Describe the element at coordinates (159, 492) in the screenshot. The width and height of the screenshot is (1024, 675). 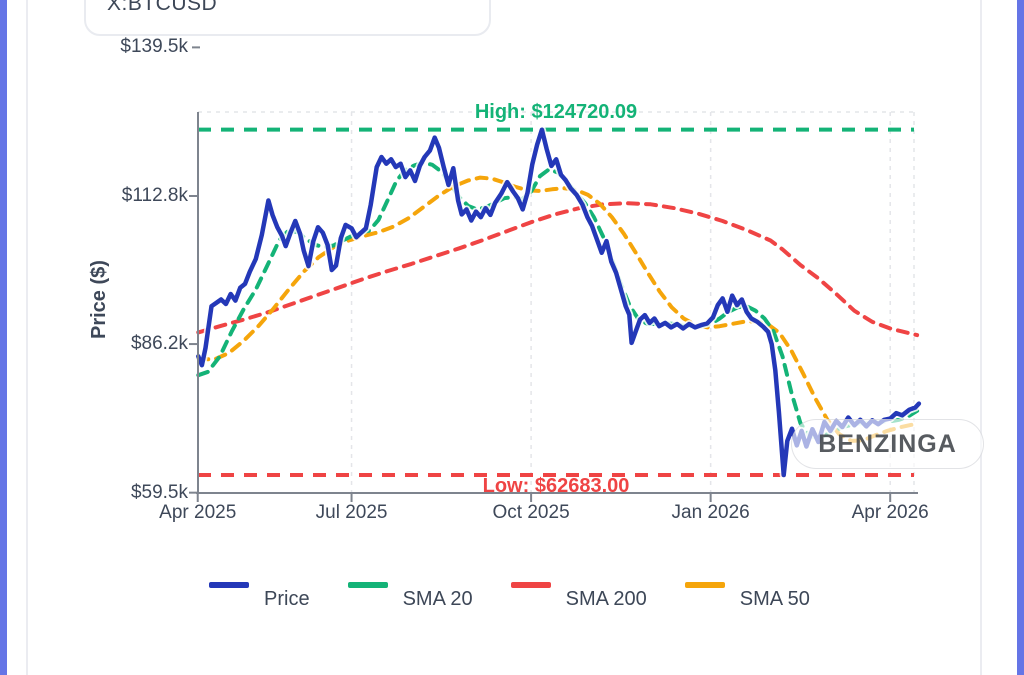
I see `y-tick-label: $59.5k` at that location.